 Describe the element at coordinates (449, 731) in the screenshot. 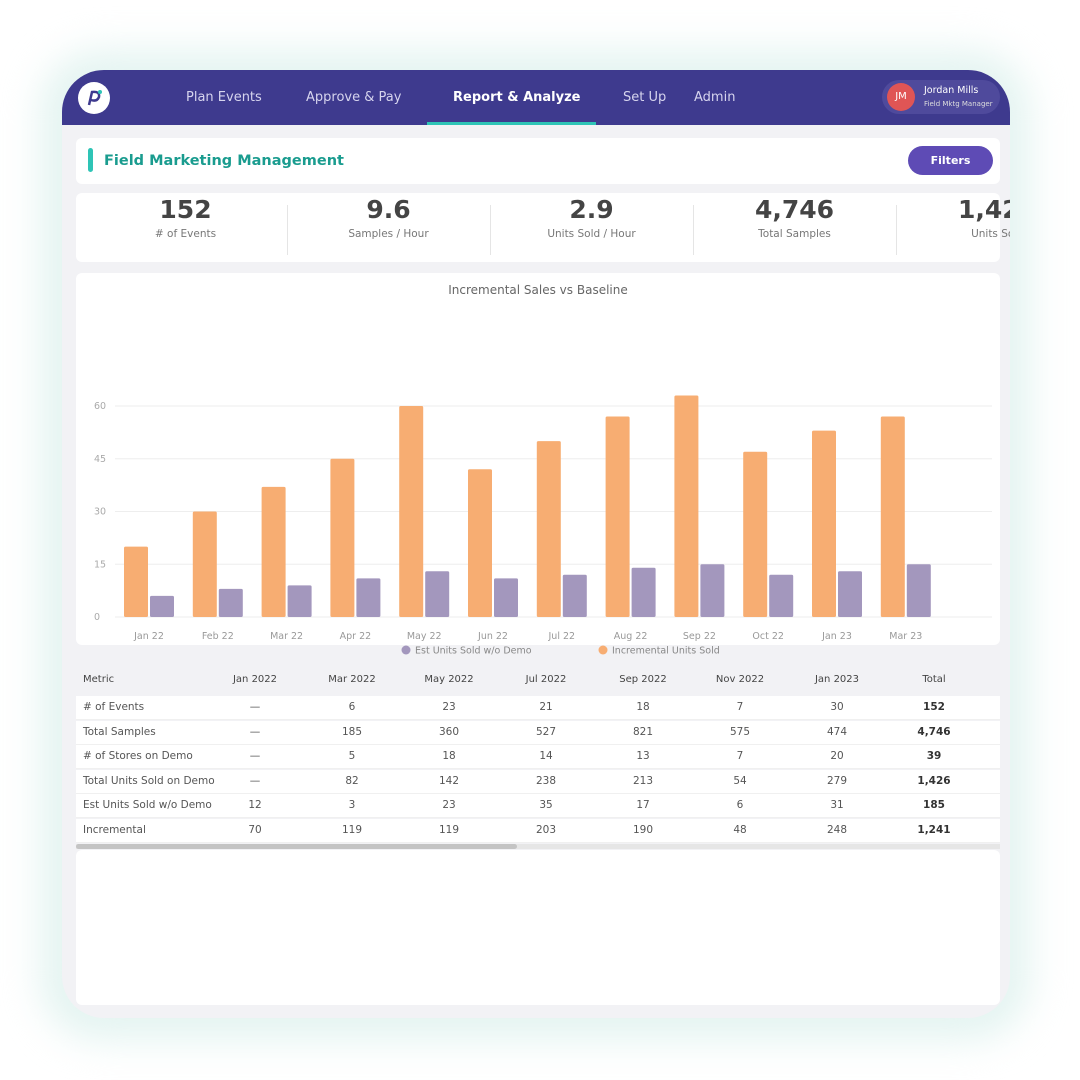

I see `table-cell: 360` at that location.